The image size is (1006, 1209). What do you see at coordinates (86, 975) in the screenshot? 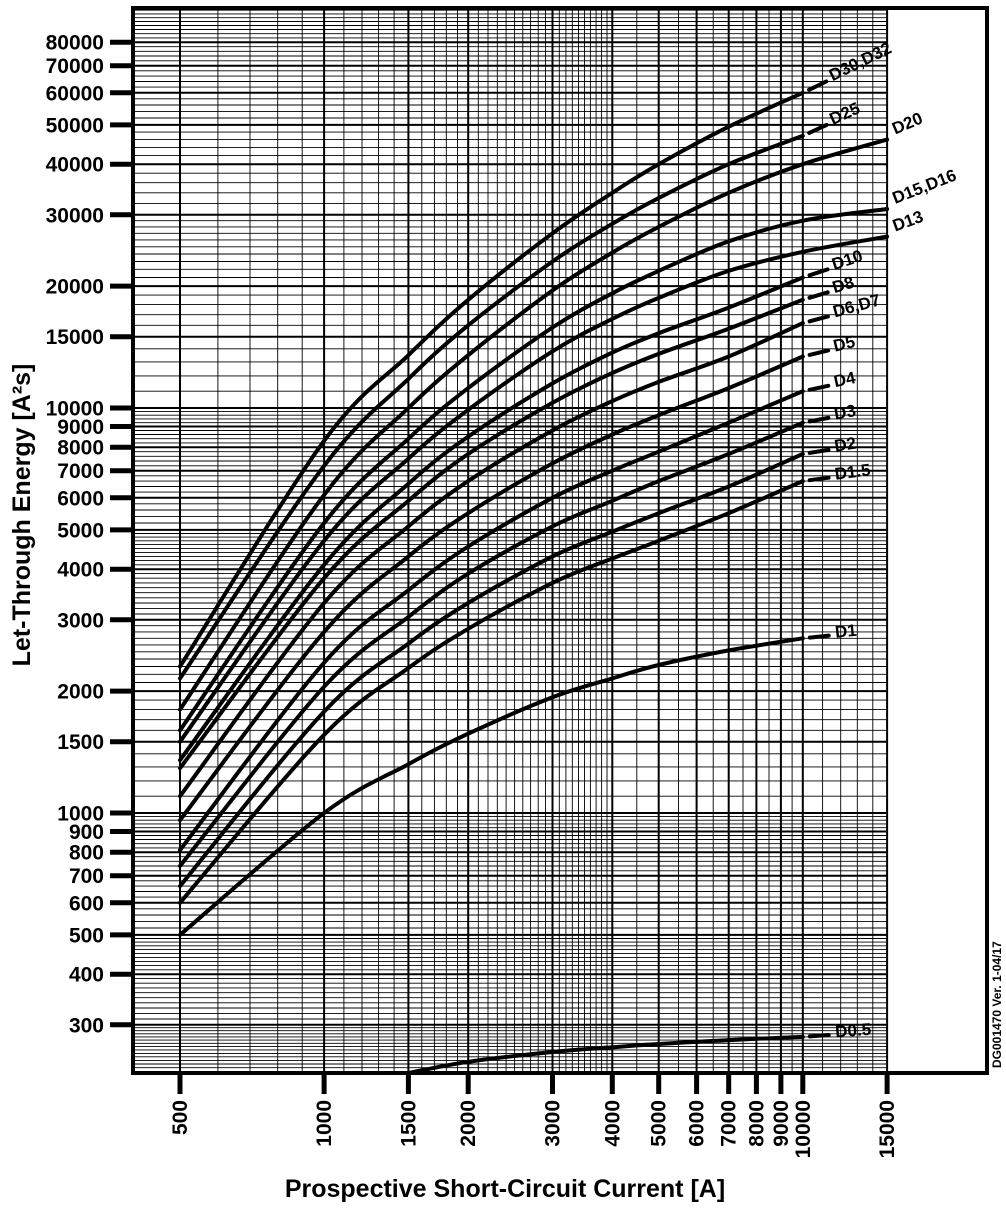
I see `y-tick-label-400: 400` at bounding box center [86, 975].